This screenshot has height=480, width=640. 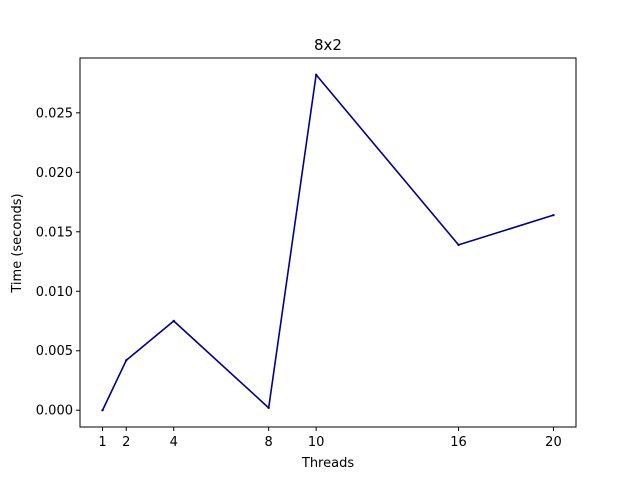 What do you see at coordinates (58, 262) in the screenshot?
I see `y-axis-ticks: 0.000 0.005 0.010 0.015 0.020 0.025` at bounding box center [58, 262].